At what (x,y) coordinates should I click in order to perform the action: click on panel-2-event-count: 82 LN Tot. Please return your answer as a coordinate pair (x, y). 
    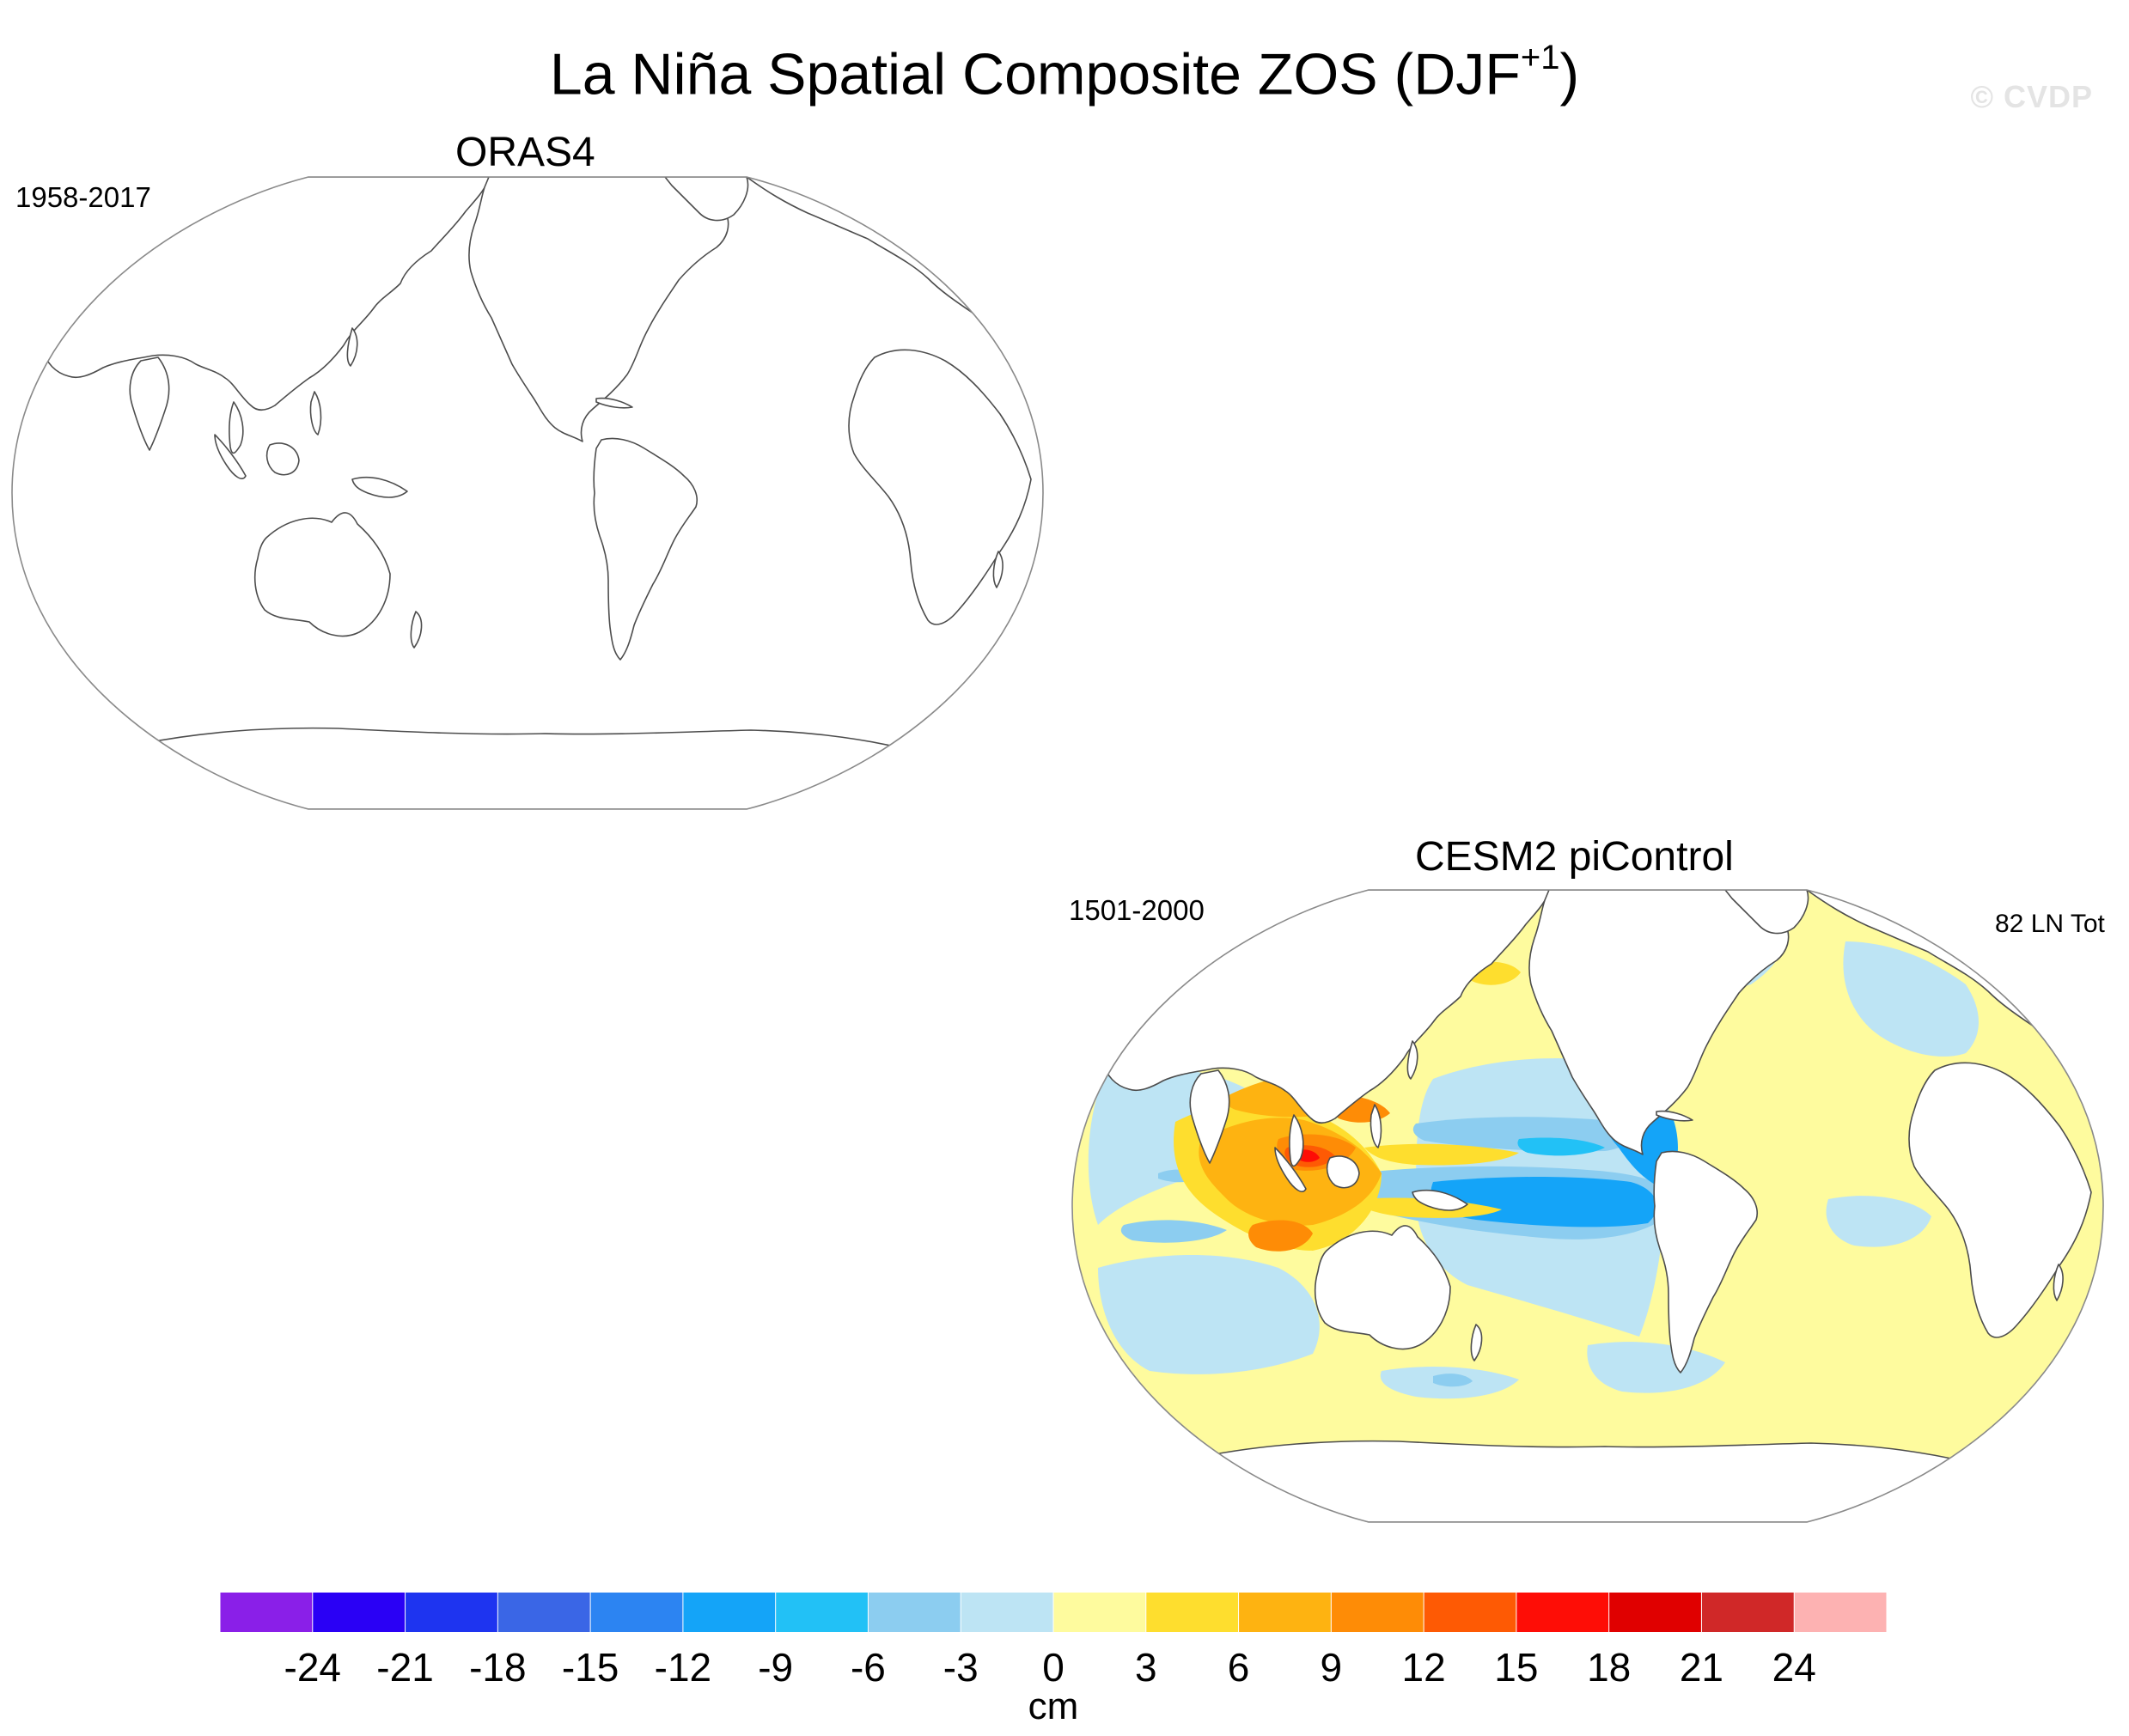
    Looking at the image, I should click on (2050, 924).